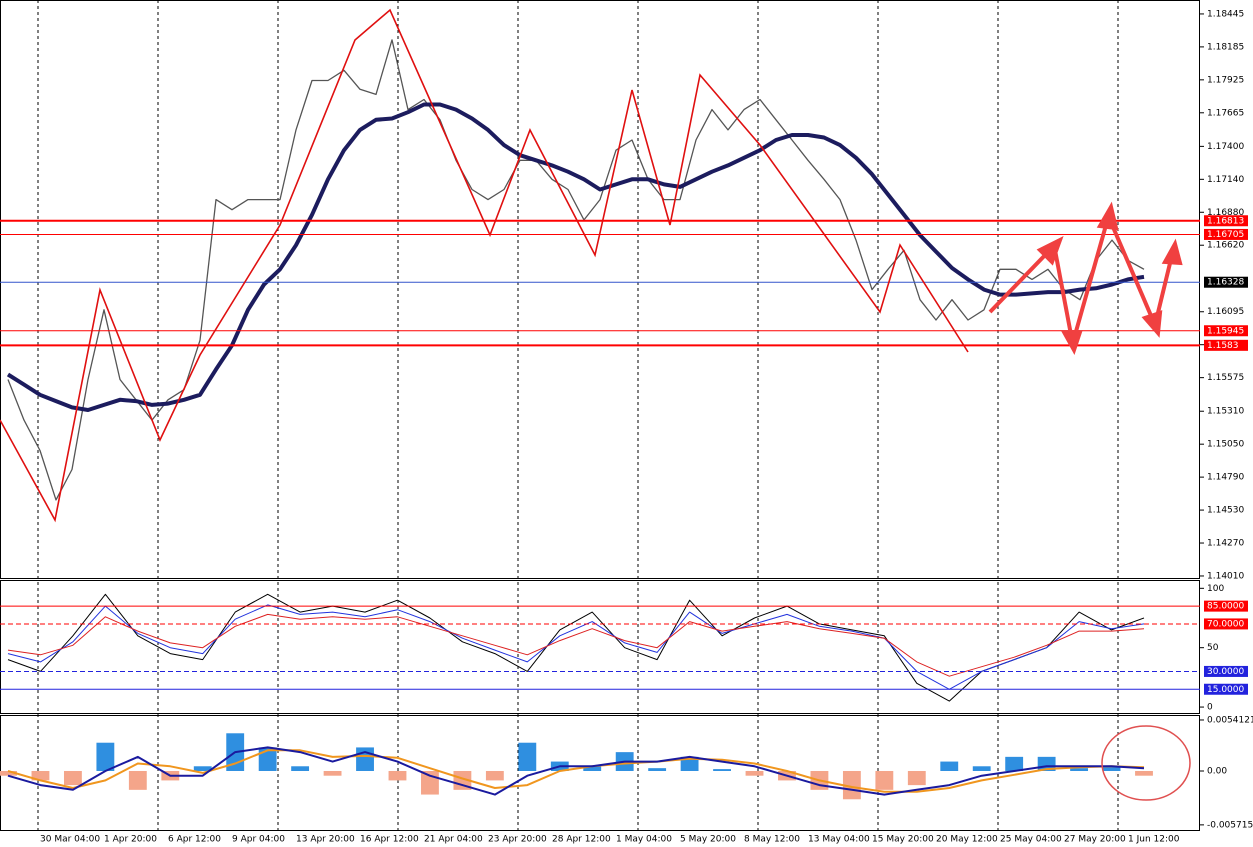 This screenshot has height=847, width=1253. I want to click on x-tick-label: 16 Apr 12:00, so click(389, 840).